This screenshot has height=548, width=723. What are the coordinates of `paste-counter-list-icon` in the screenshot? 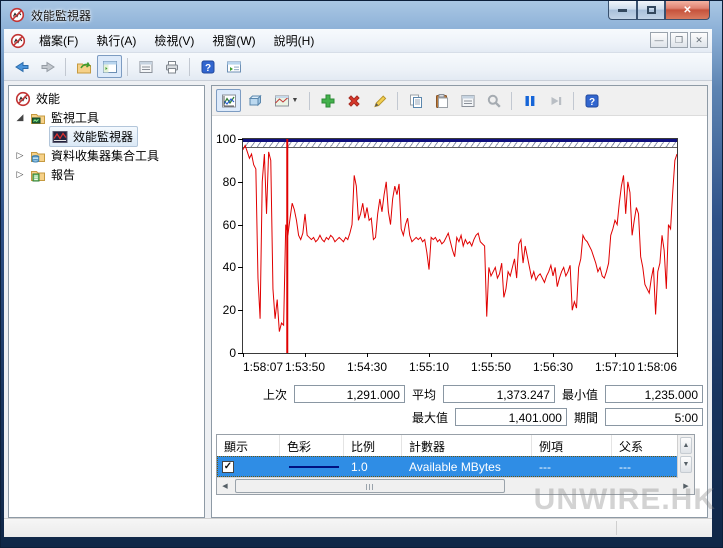 It's located at (441, 100).